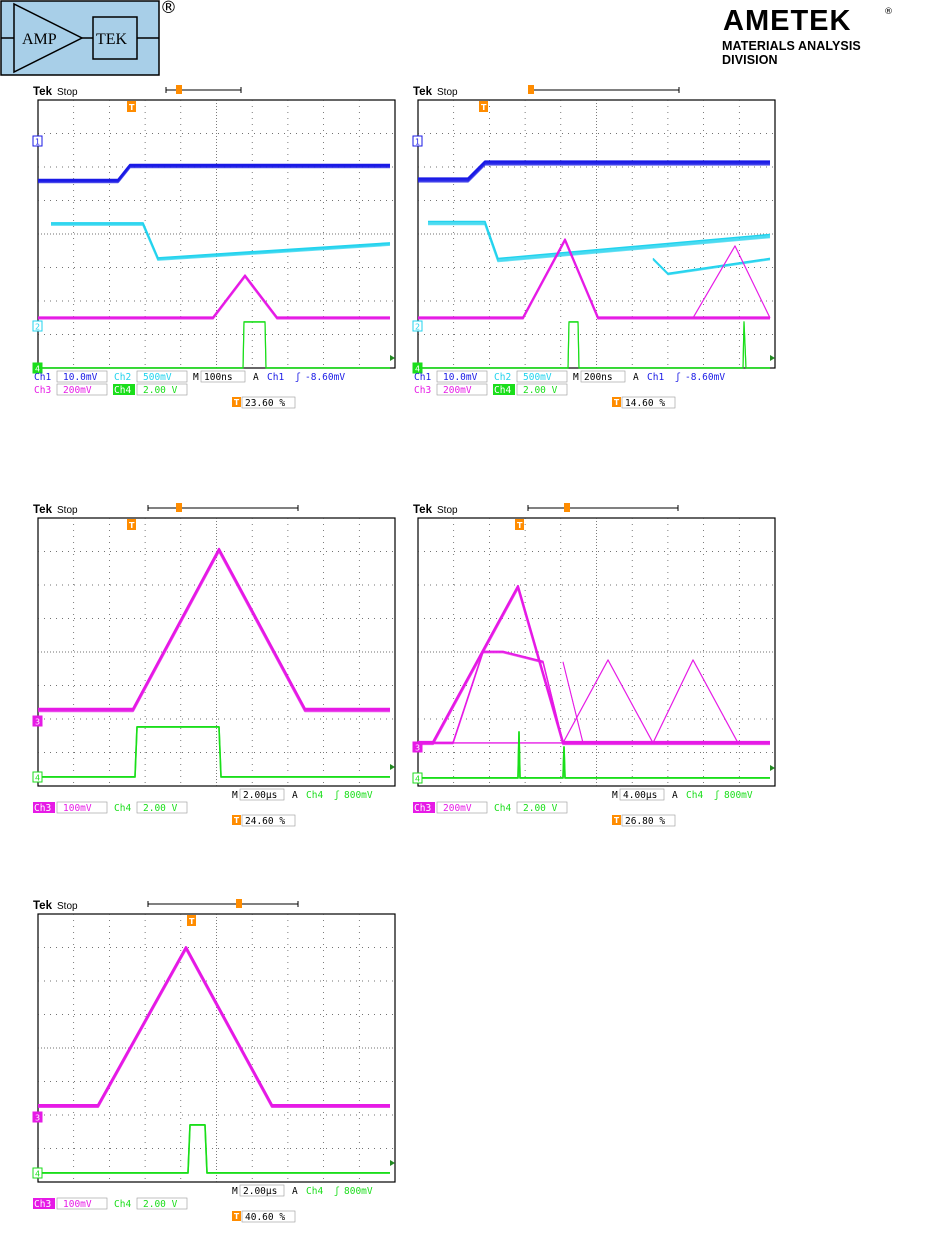 The height and width of the screenshot is (1234, 927). I want to click on scope2-ch1-marker-label: 1, so click(417, 142).